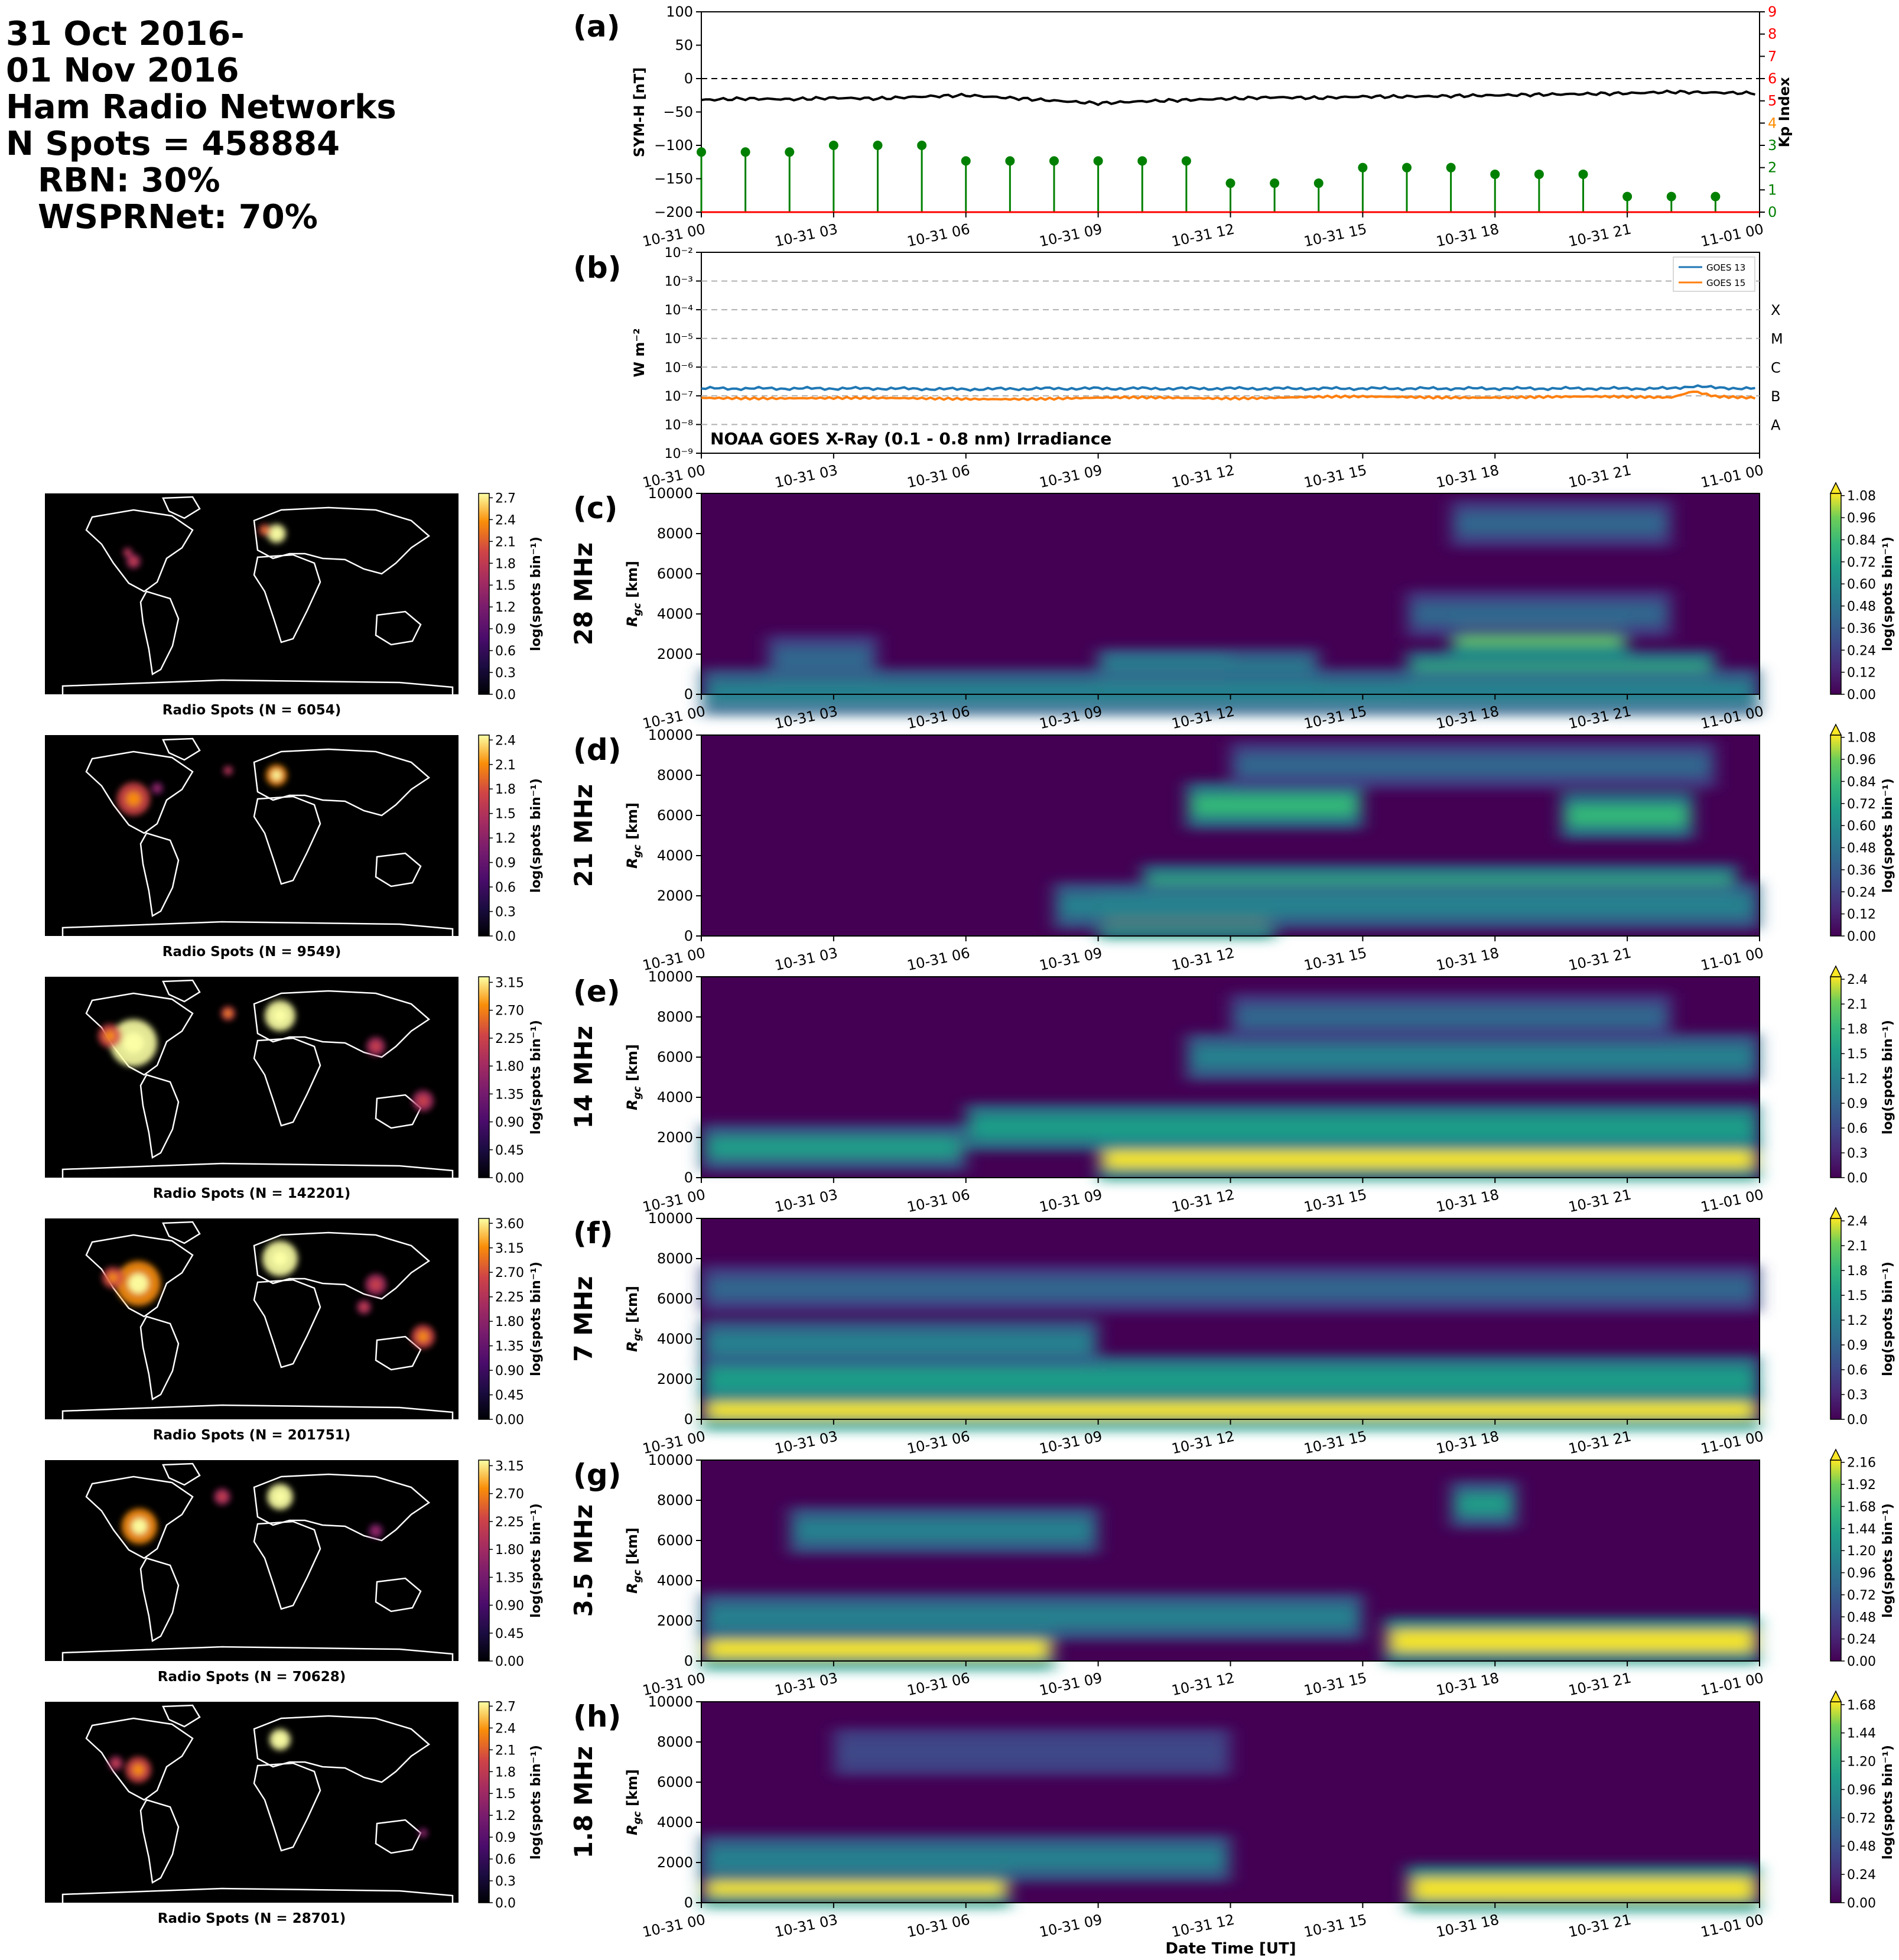 The height and width of the screenshot is (1960, 1899). I want to click on map-colorbar-tick-label: 2.70, so click(509, 1494).